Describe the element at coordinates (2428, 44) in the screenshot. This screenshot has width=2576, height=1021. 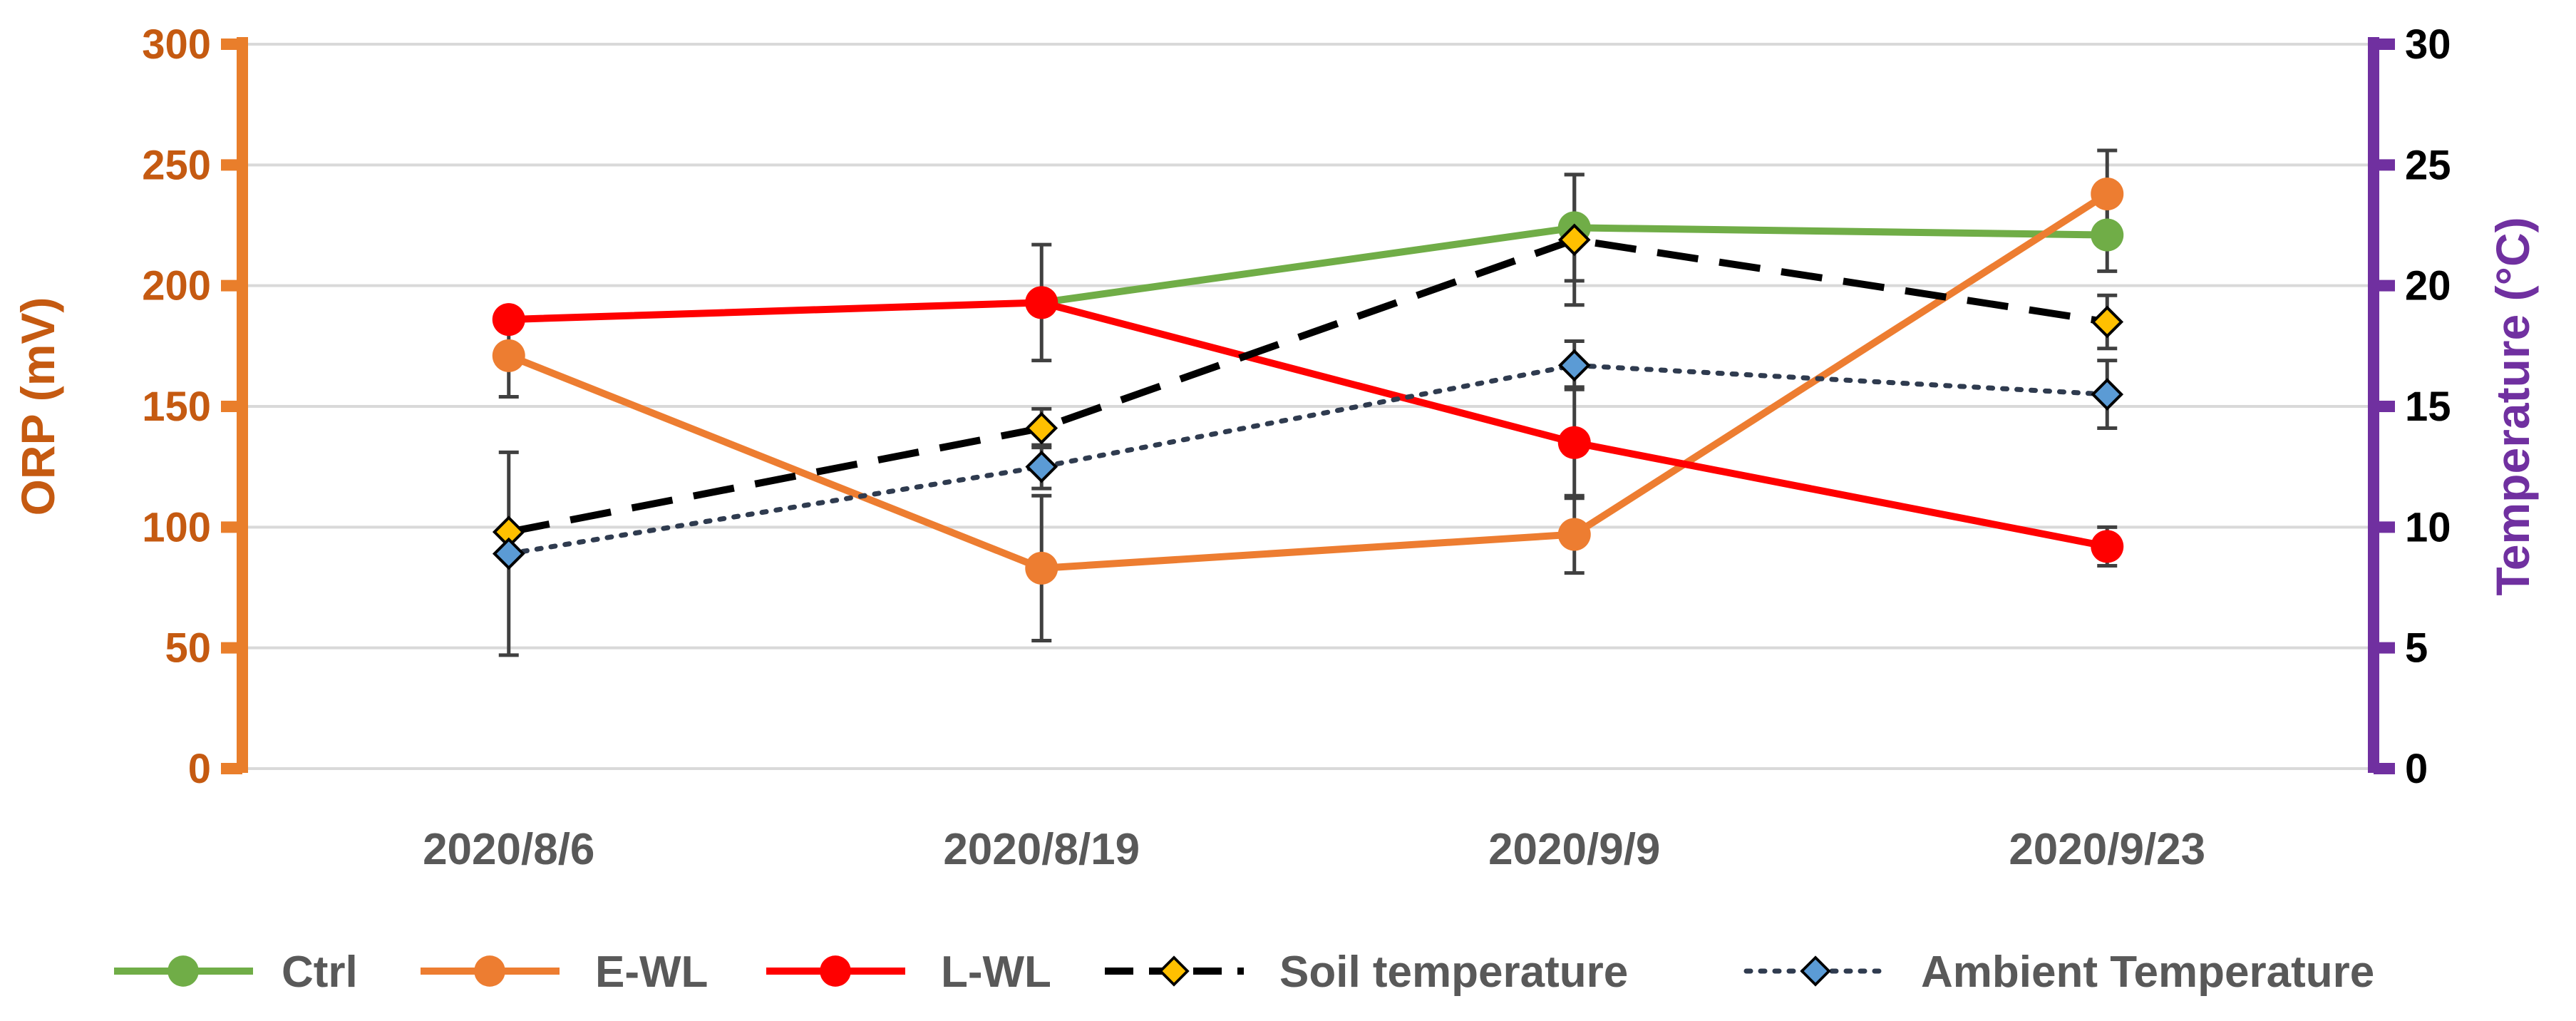
I see `right-y-tick-label: 30` at that location.